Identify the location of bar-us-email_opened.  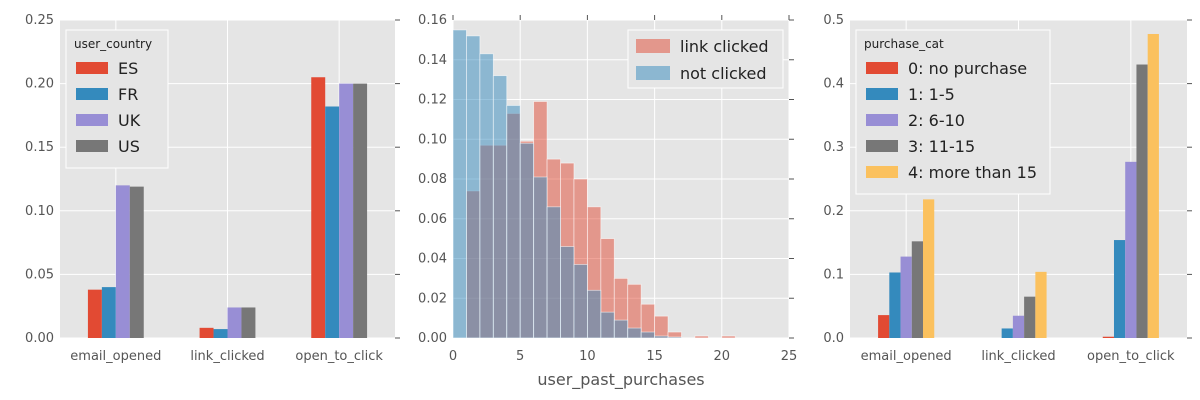
(136, 262).